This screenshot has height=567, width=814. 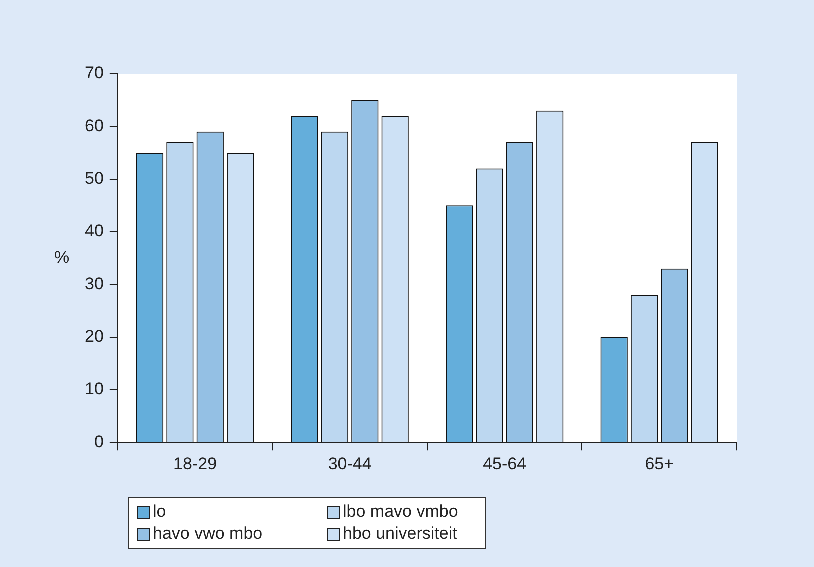 What do you see at coordinates (62, 257) in the screenshot?
I see `y-axis-title: %` at bounding box center [62, 257].